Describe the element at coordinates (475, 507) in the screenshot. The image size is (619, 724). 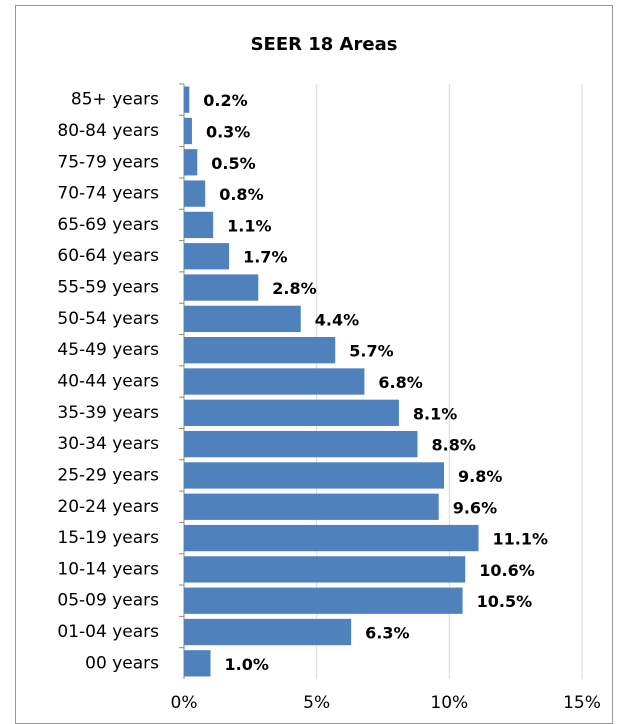
I see `value-label: 9.6%` at that location.